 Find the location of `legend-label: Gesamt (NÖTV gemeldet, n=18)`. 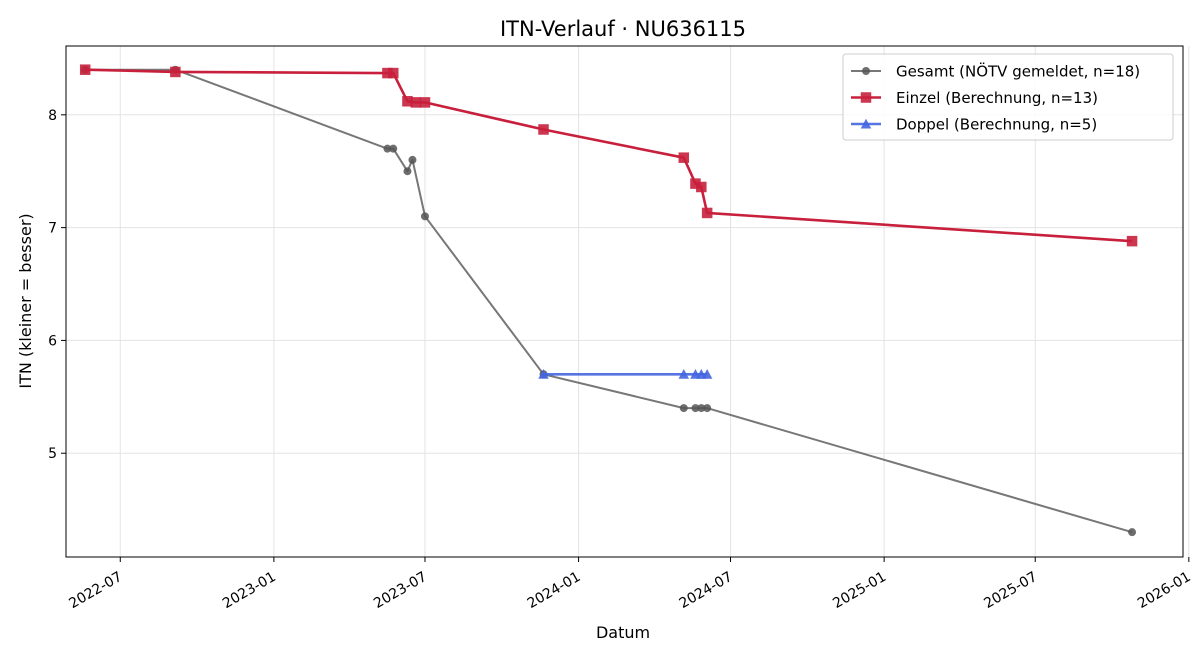

legend-label: Gesamt (NÖTV gemeldet, n=18) is located at coordinates (1018, 71).